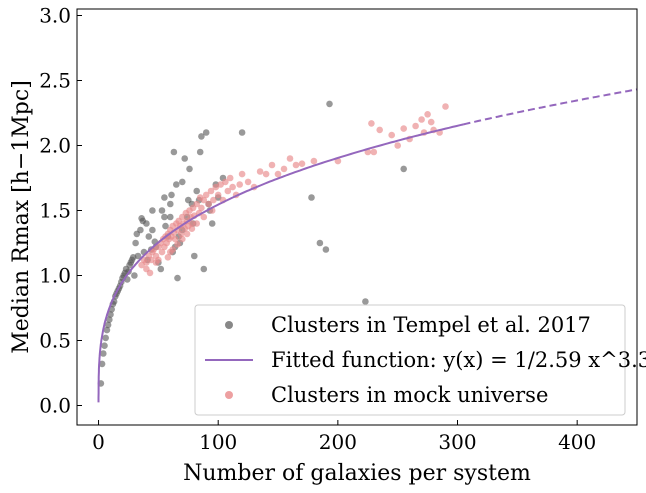 The width and height of the screenshot is (646, 493). What do you see at coordinates (457, 442) in the screenshot?
I see `x-tick-label-3: 300` at bounding box center [457, 442].